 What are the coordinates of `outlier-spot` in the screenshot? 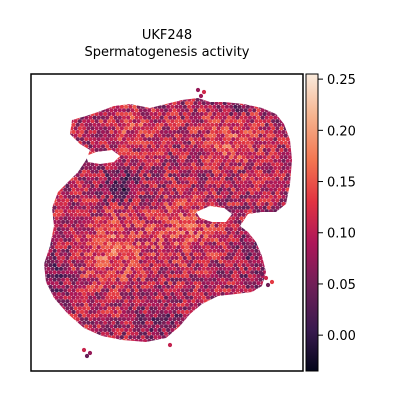 It's located at (266, 278).